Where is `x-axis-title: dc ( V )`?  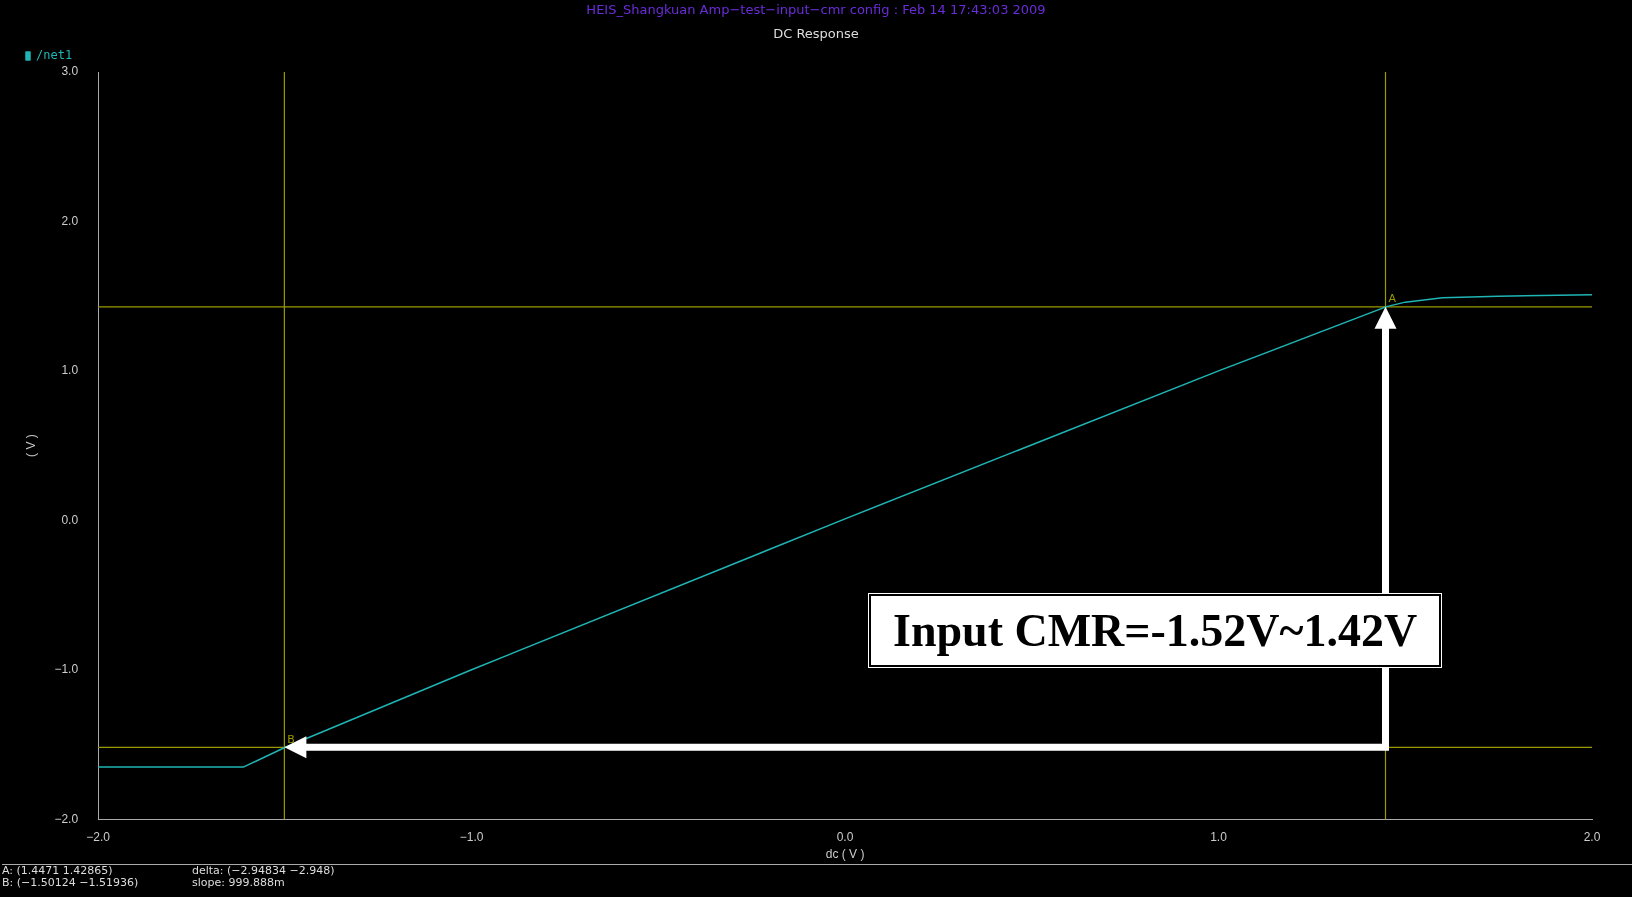 x-axis-title: dc ( V ) is located at coordinates (845, 854).